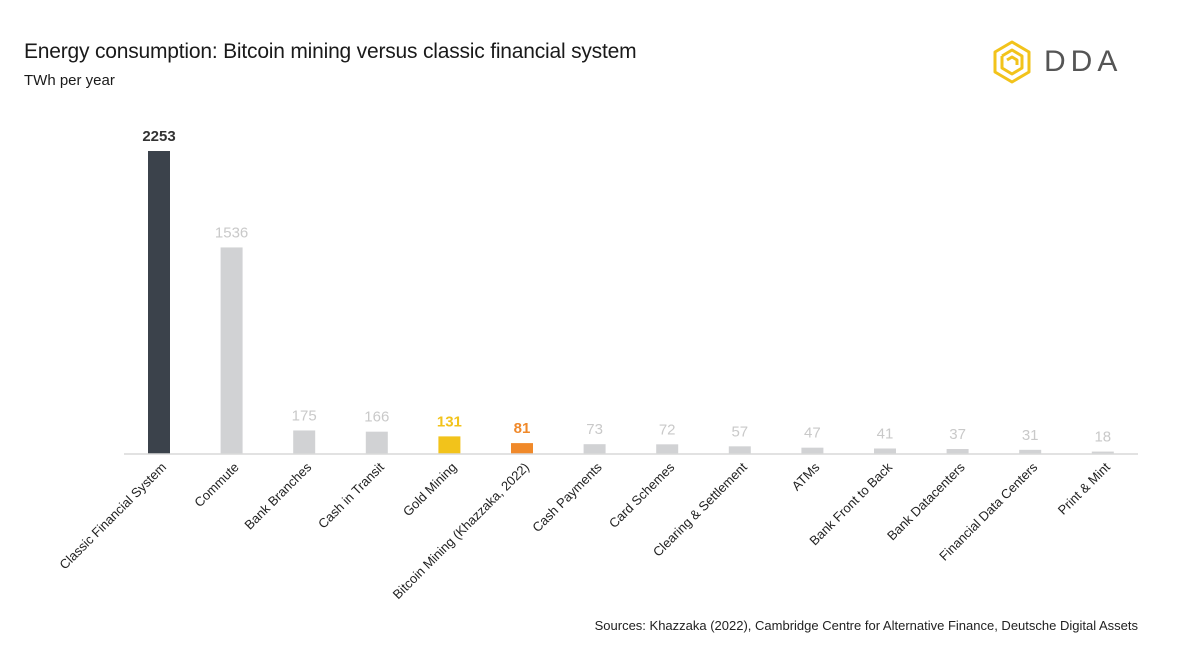 The width and height of the screenshot is (1200, 658). I want to click on tick-label-2: Bank Branches, so click(277, 495).